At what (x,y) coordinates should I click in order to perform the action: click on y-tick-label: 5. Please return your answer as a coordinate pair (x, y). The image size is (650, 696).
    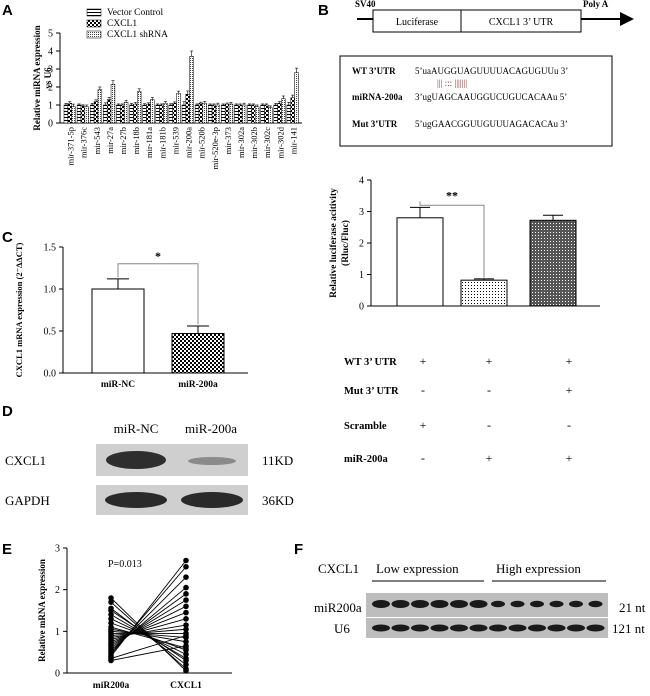
    Looking at the image, I should click on (50, 34).